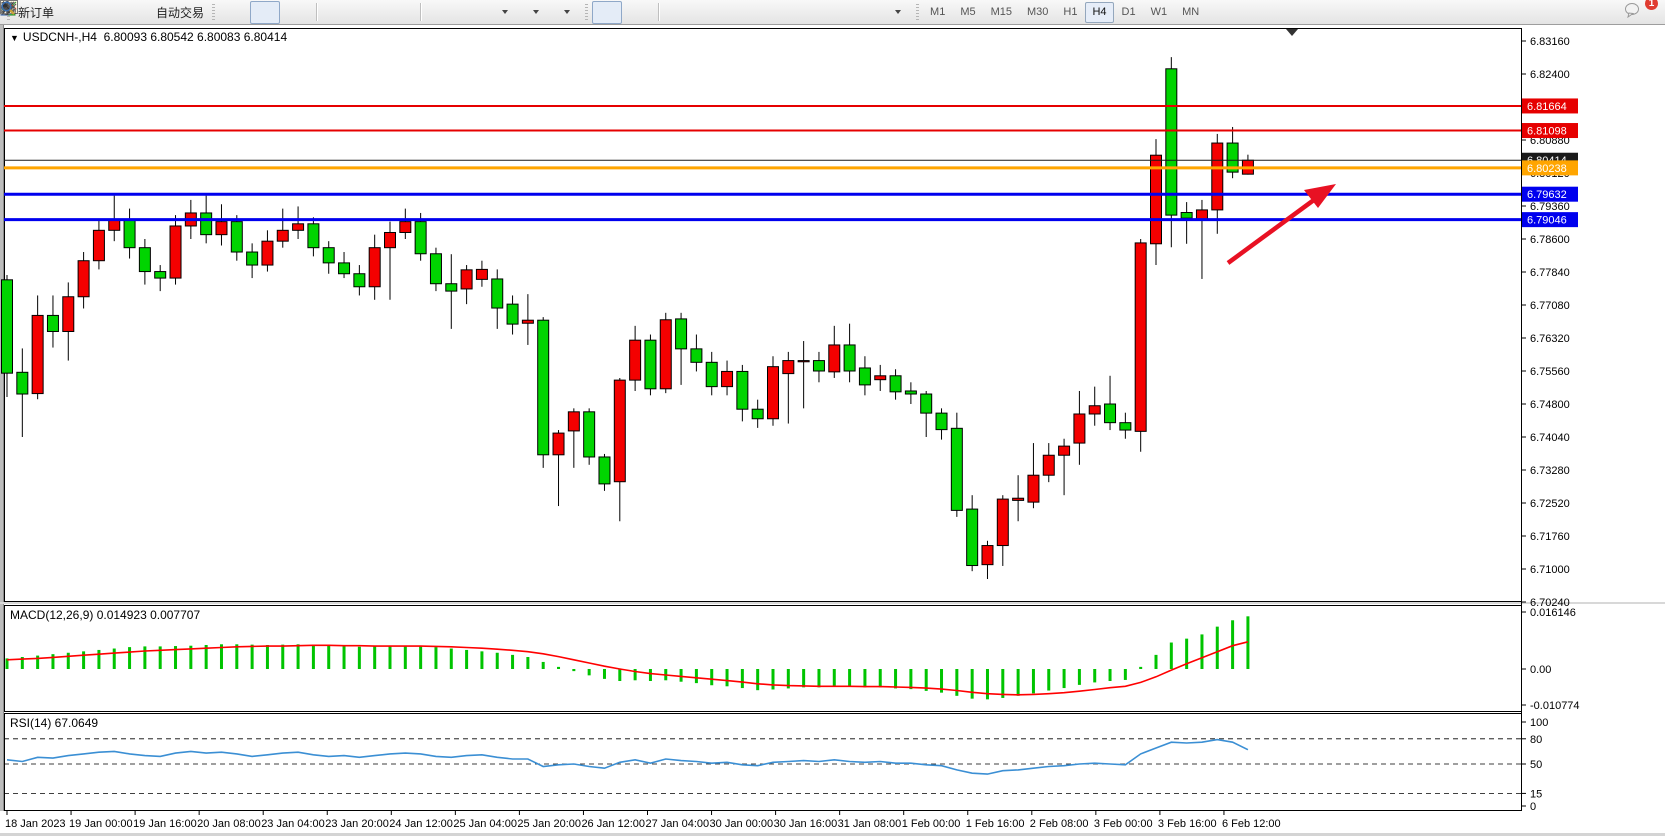 The image size is (1665, 836). What do you see at coordinates (1038, 11) in the screenshot?
I see `timeframe-m30: M30` at bounding box center [1038, 11].